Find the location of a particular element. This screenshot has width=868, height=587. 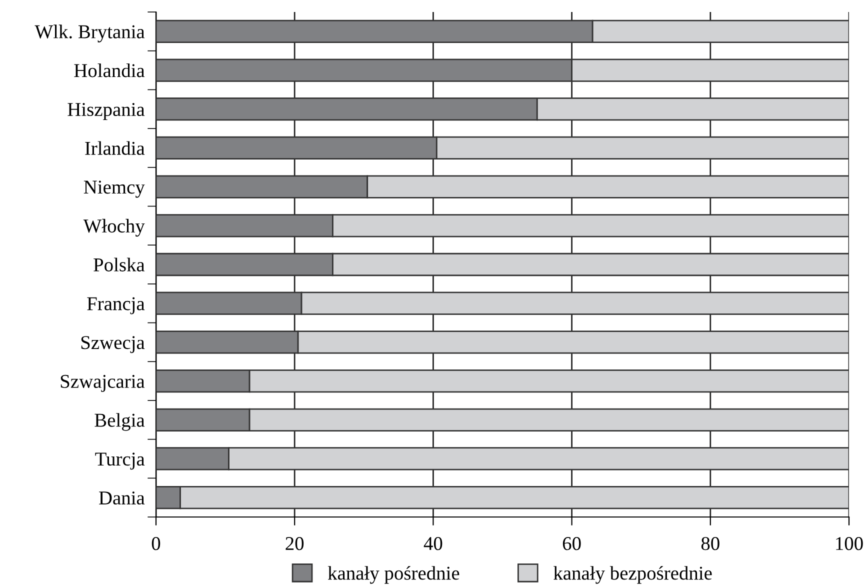

y-tick-label: Holandia is located at coordinates (109, 71).